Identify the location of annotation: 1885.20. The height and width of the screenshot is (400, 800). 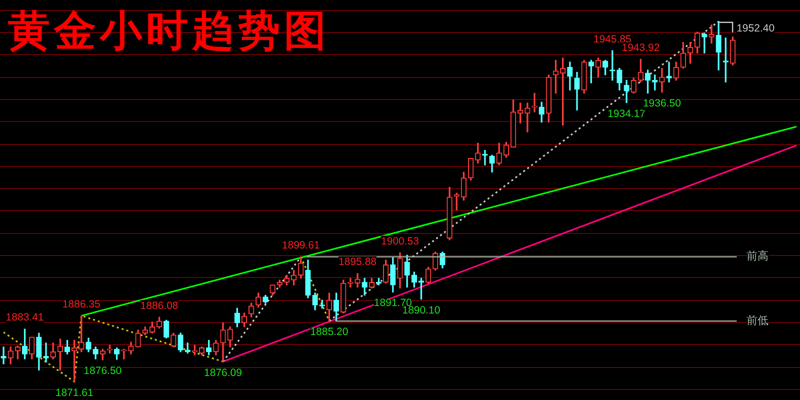
(329, 332).